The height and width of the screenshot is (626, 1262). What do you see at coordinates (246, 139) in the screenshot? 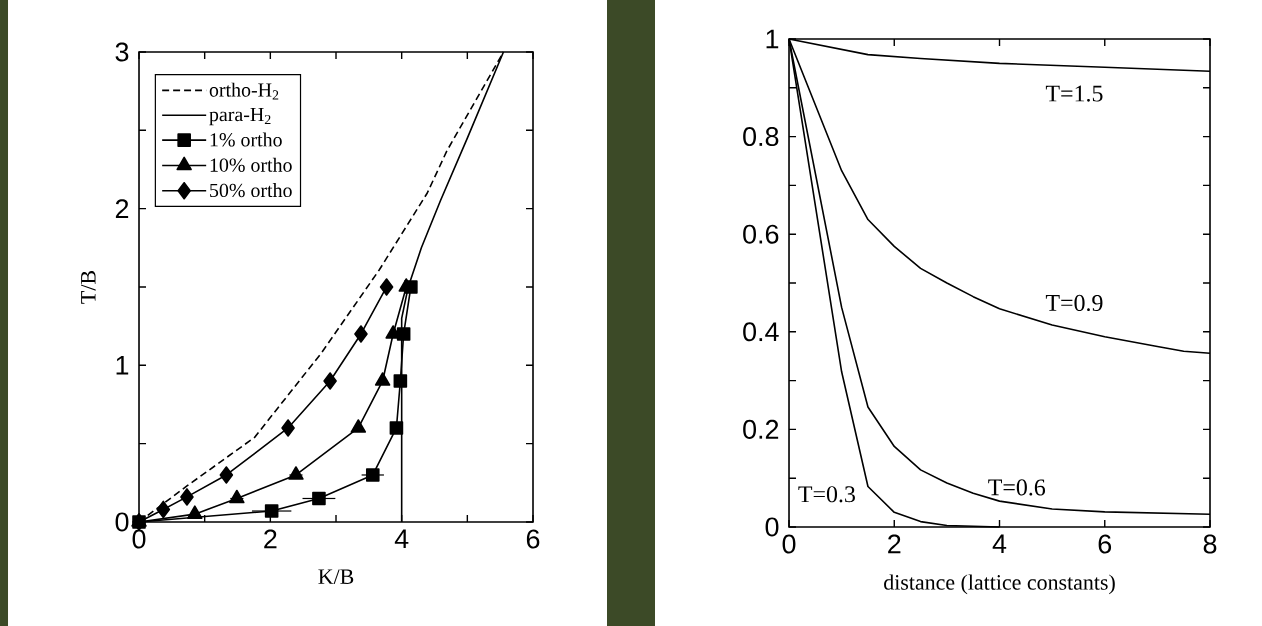
I see `legend-label: 1% ortho` at bounding box center [246, 139].